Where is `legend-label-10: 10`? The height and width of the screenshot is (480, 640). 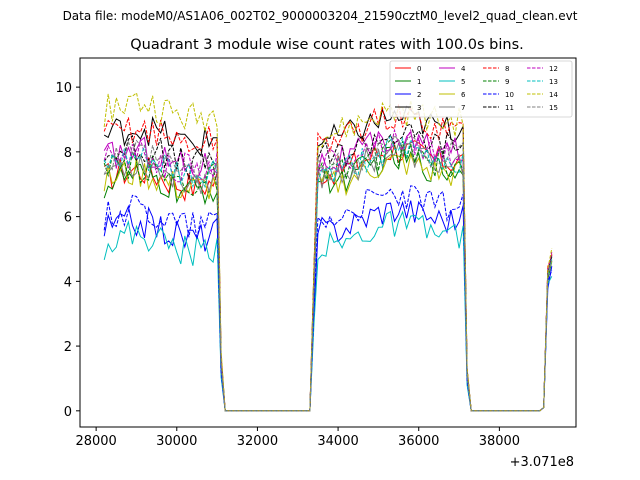 legend-label-10: 10 is located at coordinates (509, 95).